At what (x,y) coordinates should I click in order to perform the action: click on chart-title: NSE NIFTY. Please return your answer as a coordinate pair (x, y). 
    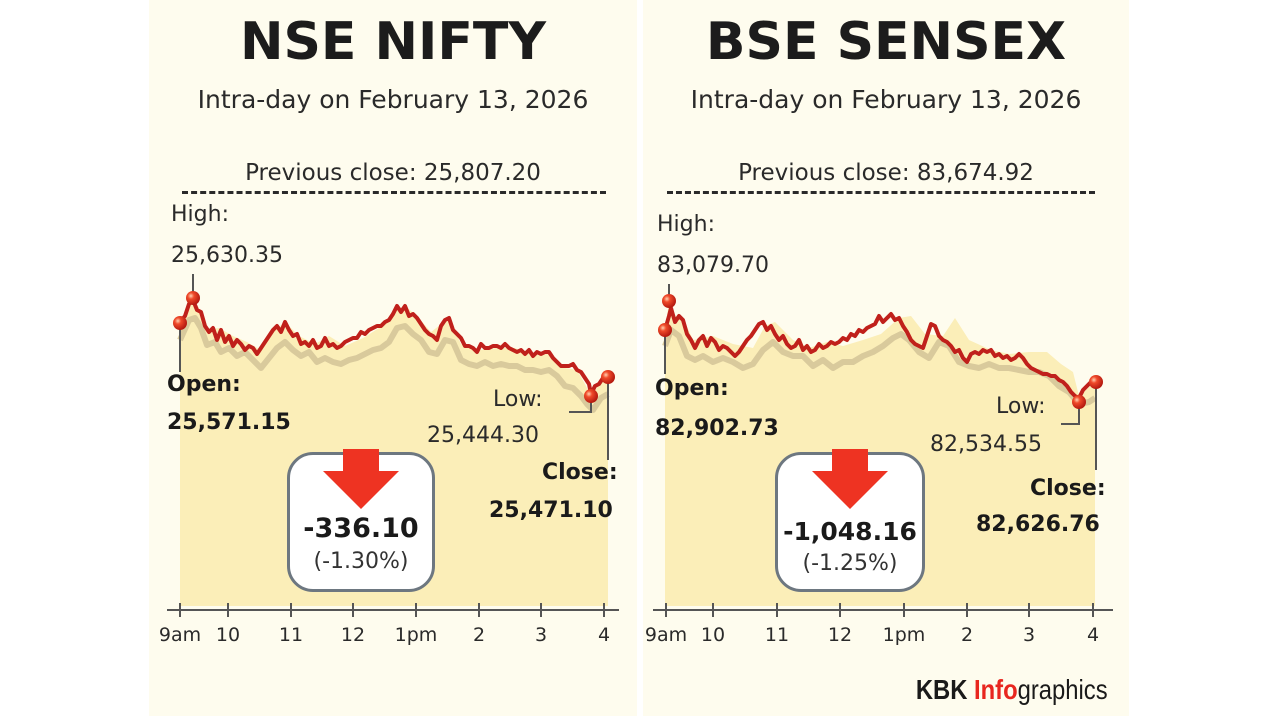
    Looking at the image, I should click on (393, 42).